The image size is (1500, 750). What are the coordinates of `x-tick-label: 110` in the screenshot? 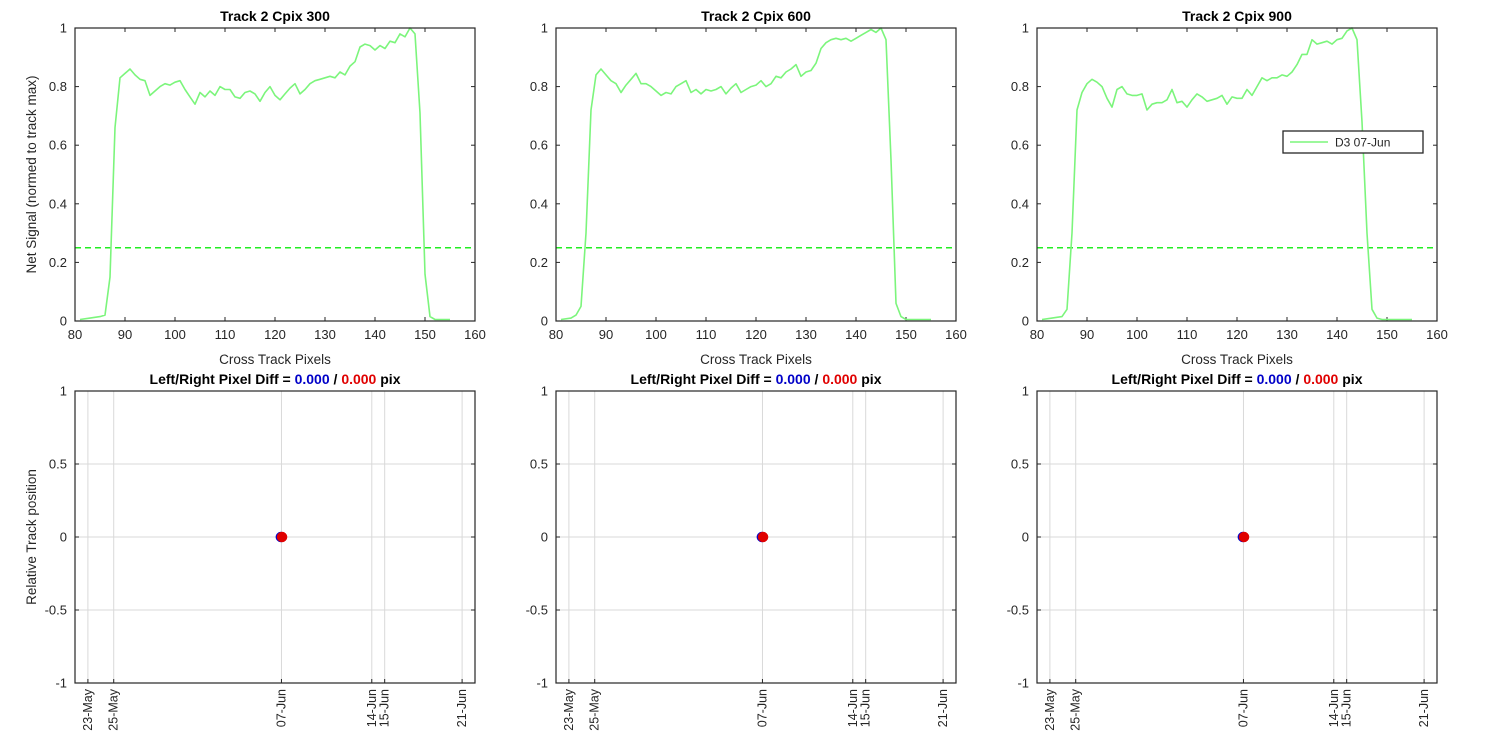 It's located at (1187, 334).